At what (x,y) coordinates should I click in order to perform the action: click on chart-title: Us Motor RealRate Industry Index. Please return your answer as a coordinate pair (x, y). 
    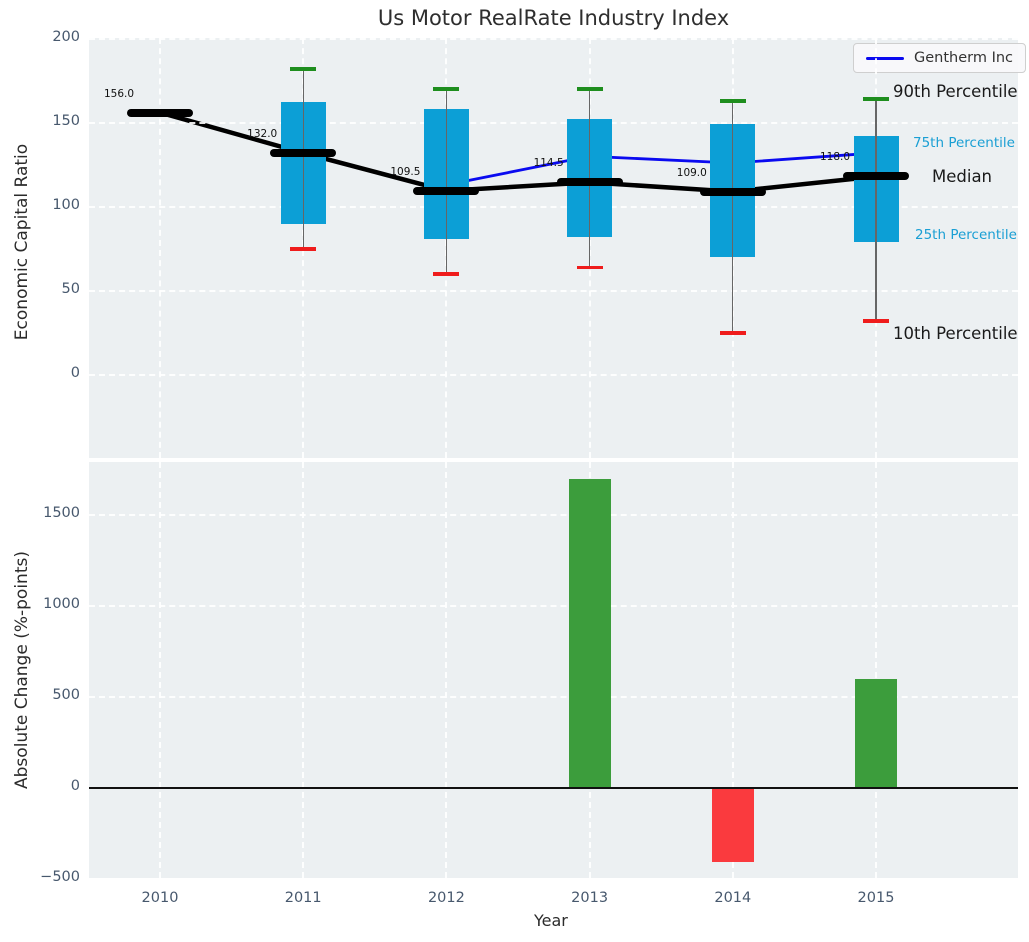
    Looking at the image, I should click on (553, 18).